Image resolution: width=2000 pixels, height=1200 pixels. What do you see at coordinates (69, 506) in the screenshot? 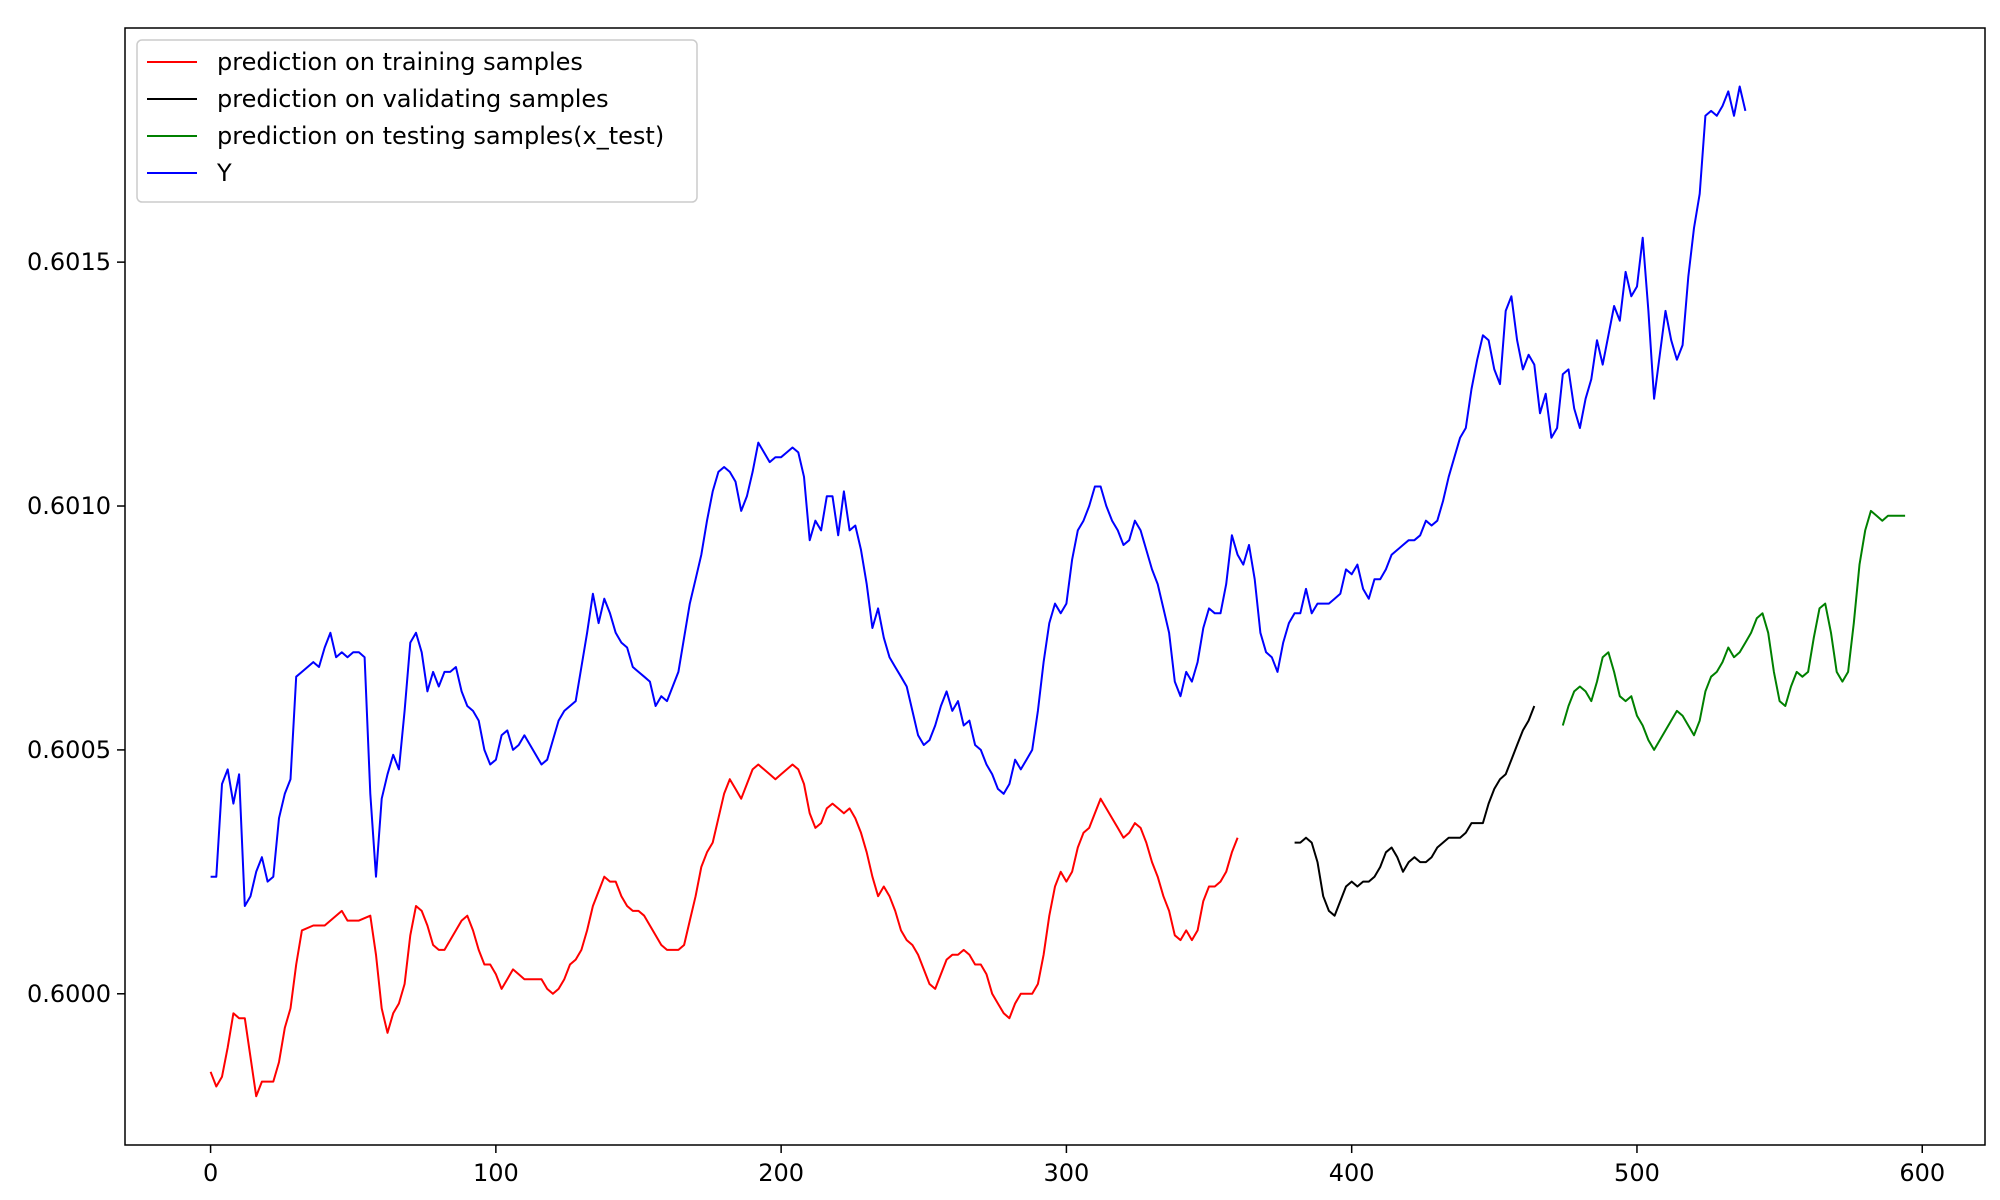
I see `y-tick-label: 0.6010` at bounding box center [69, 506].